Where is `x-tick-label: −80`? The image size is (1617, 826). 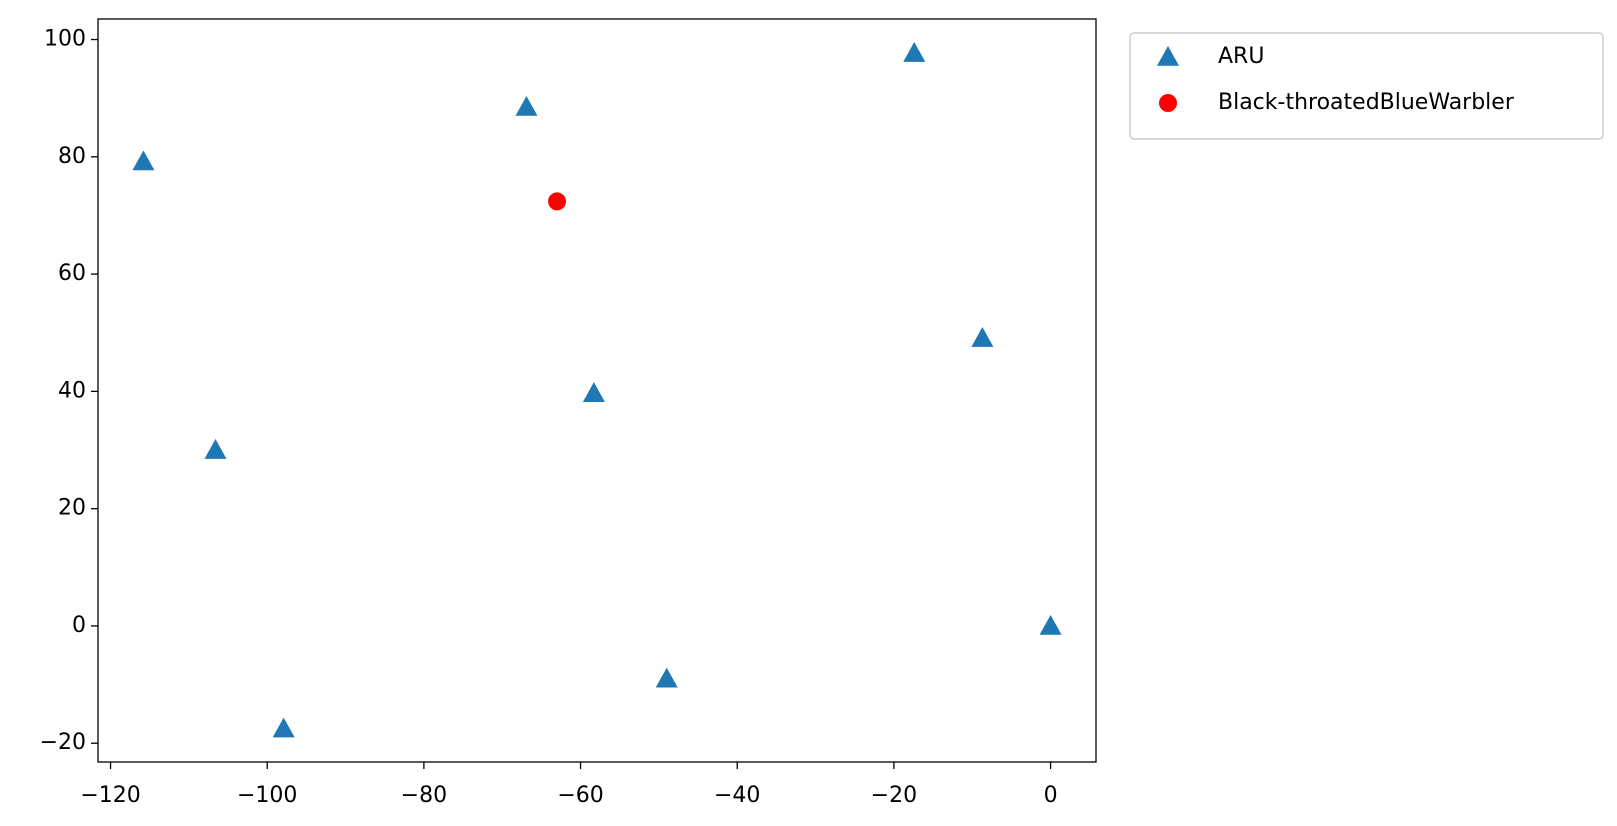 x-tick-label: −80 is located at coordinates (424, 795).